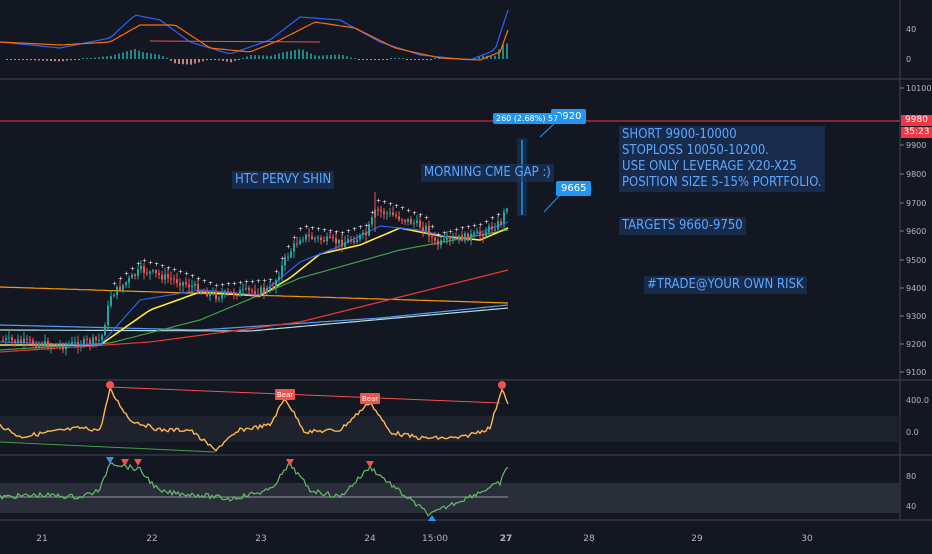 This screenshot has height=554, width=932. I want to click on annotation-targets: TARGETS 9660-9750, so click(682, 226).